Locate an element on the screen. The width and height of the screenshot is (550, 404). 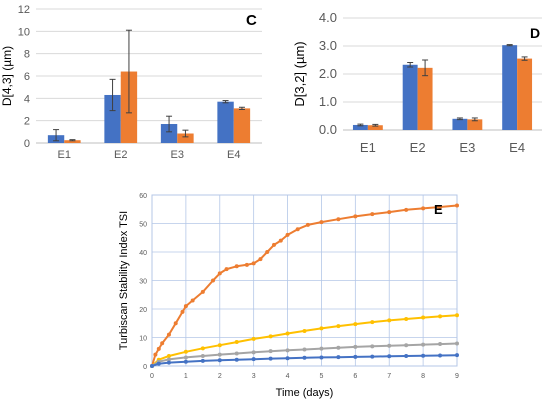
x-tick-label: 6 is located at coordinates (355, 376).